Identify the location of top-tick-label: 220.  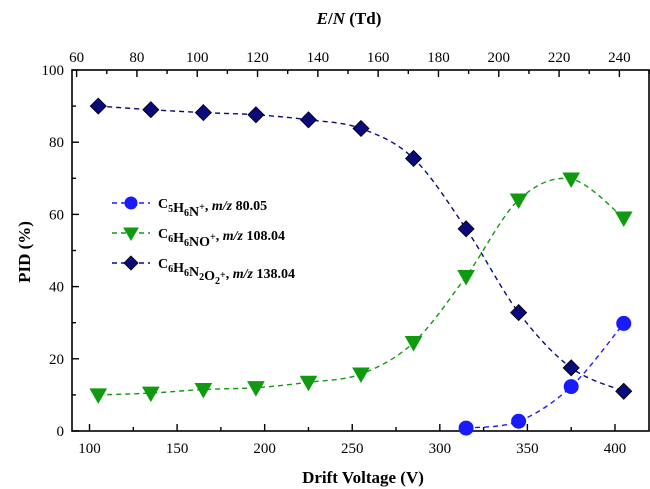
(559, 58).